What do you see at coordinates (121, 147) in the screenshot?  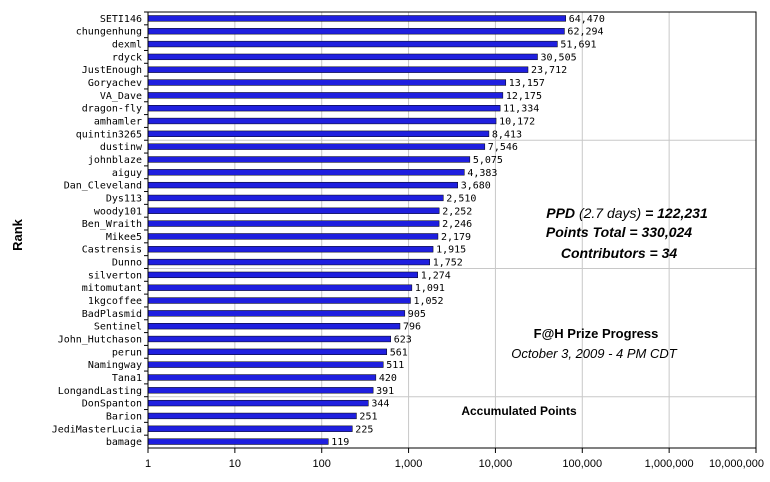 I see `category-label: dustinw` at bounding box center [121, 147].